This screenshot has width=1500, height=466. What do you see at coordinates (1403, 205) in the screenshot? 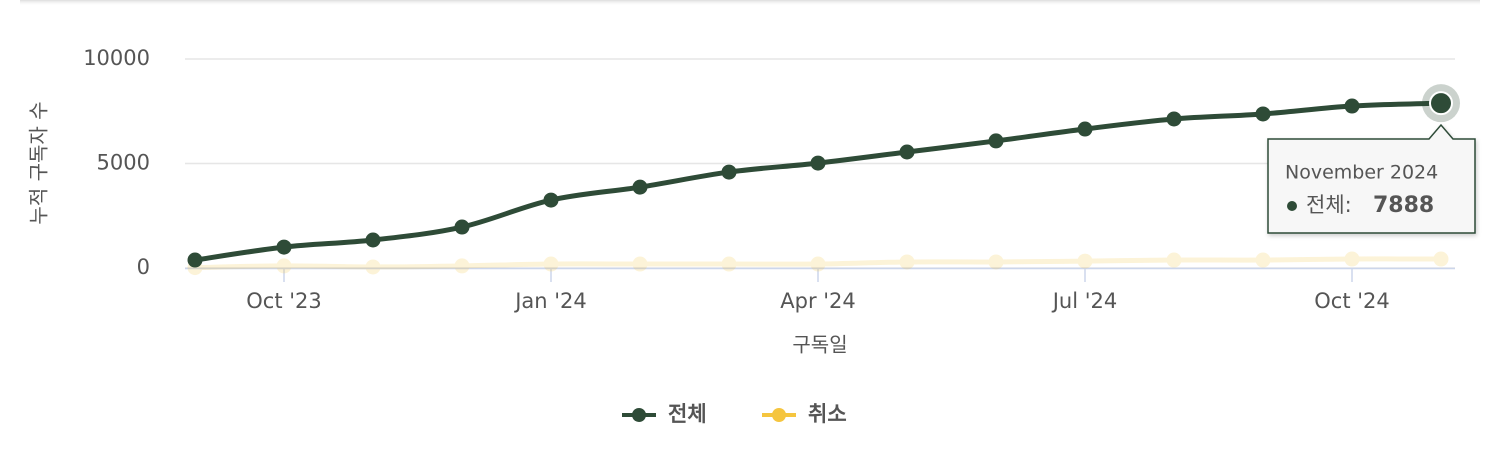
I see `tooltip-value: 7888` at bounding box center [1403, 205].